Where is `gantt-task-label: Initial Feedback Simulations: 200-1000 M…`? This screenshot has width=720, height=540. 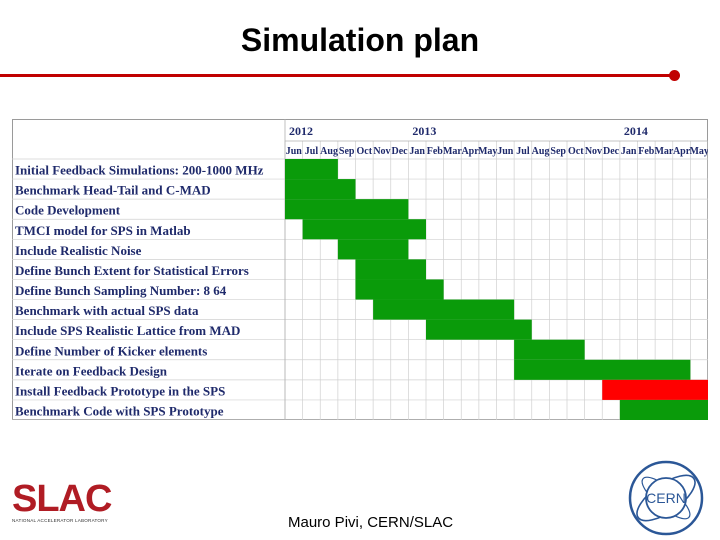 gantt-task-label: Initial Feedback Simulations: 200-1000 M… is located at coordinates (139, 170).